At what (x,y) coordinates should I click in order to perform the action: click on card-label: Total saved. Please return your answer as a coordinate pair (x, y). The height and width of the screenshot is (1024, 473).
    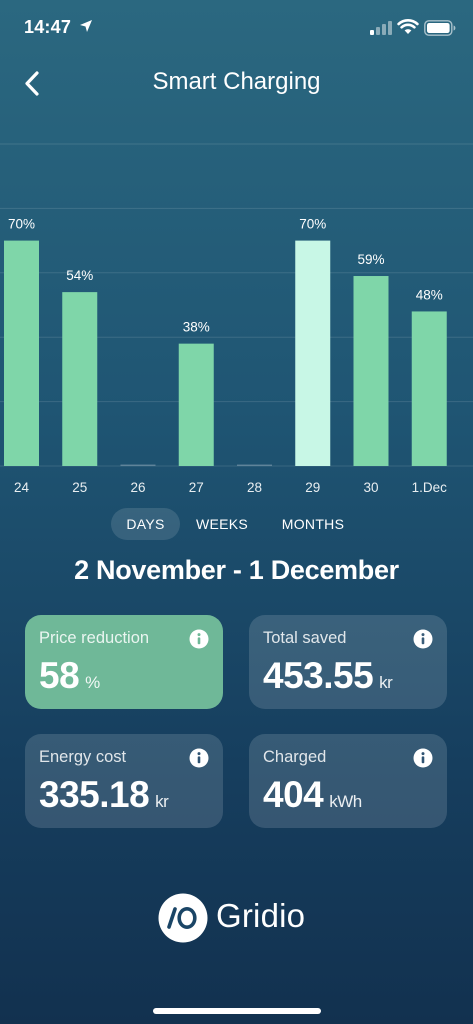
    Looking at the image, I should click on (305, 638).